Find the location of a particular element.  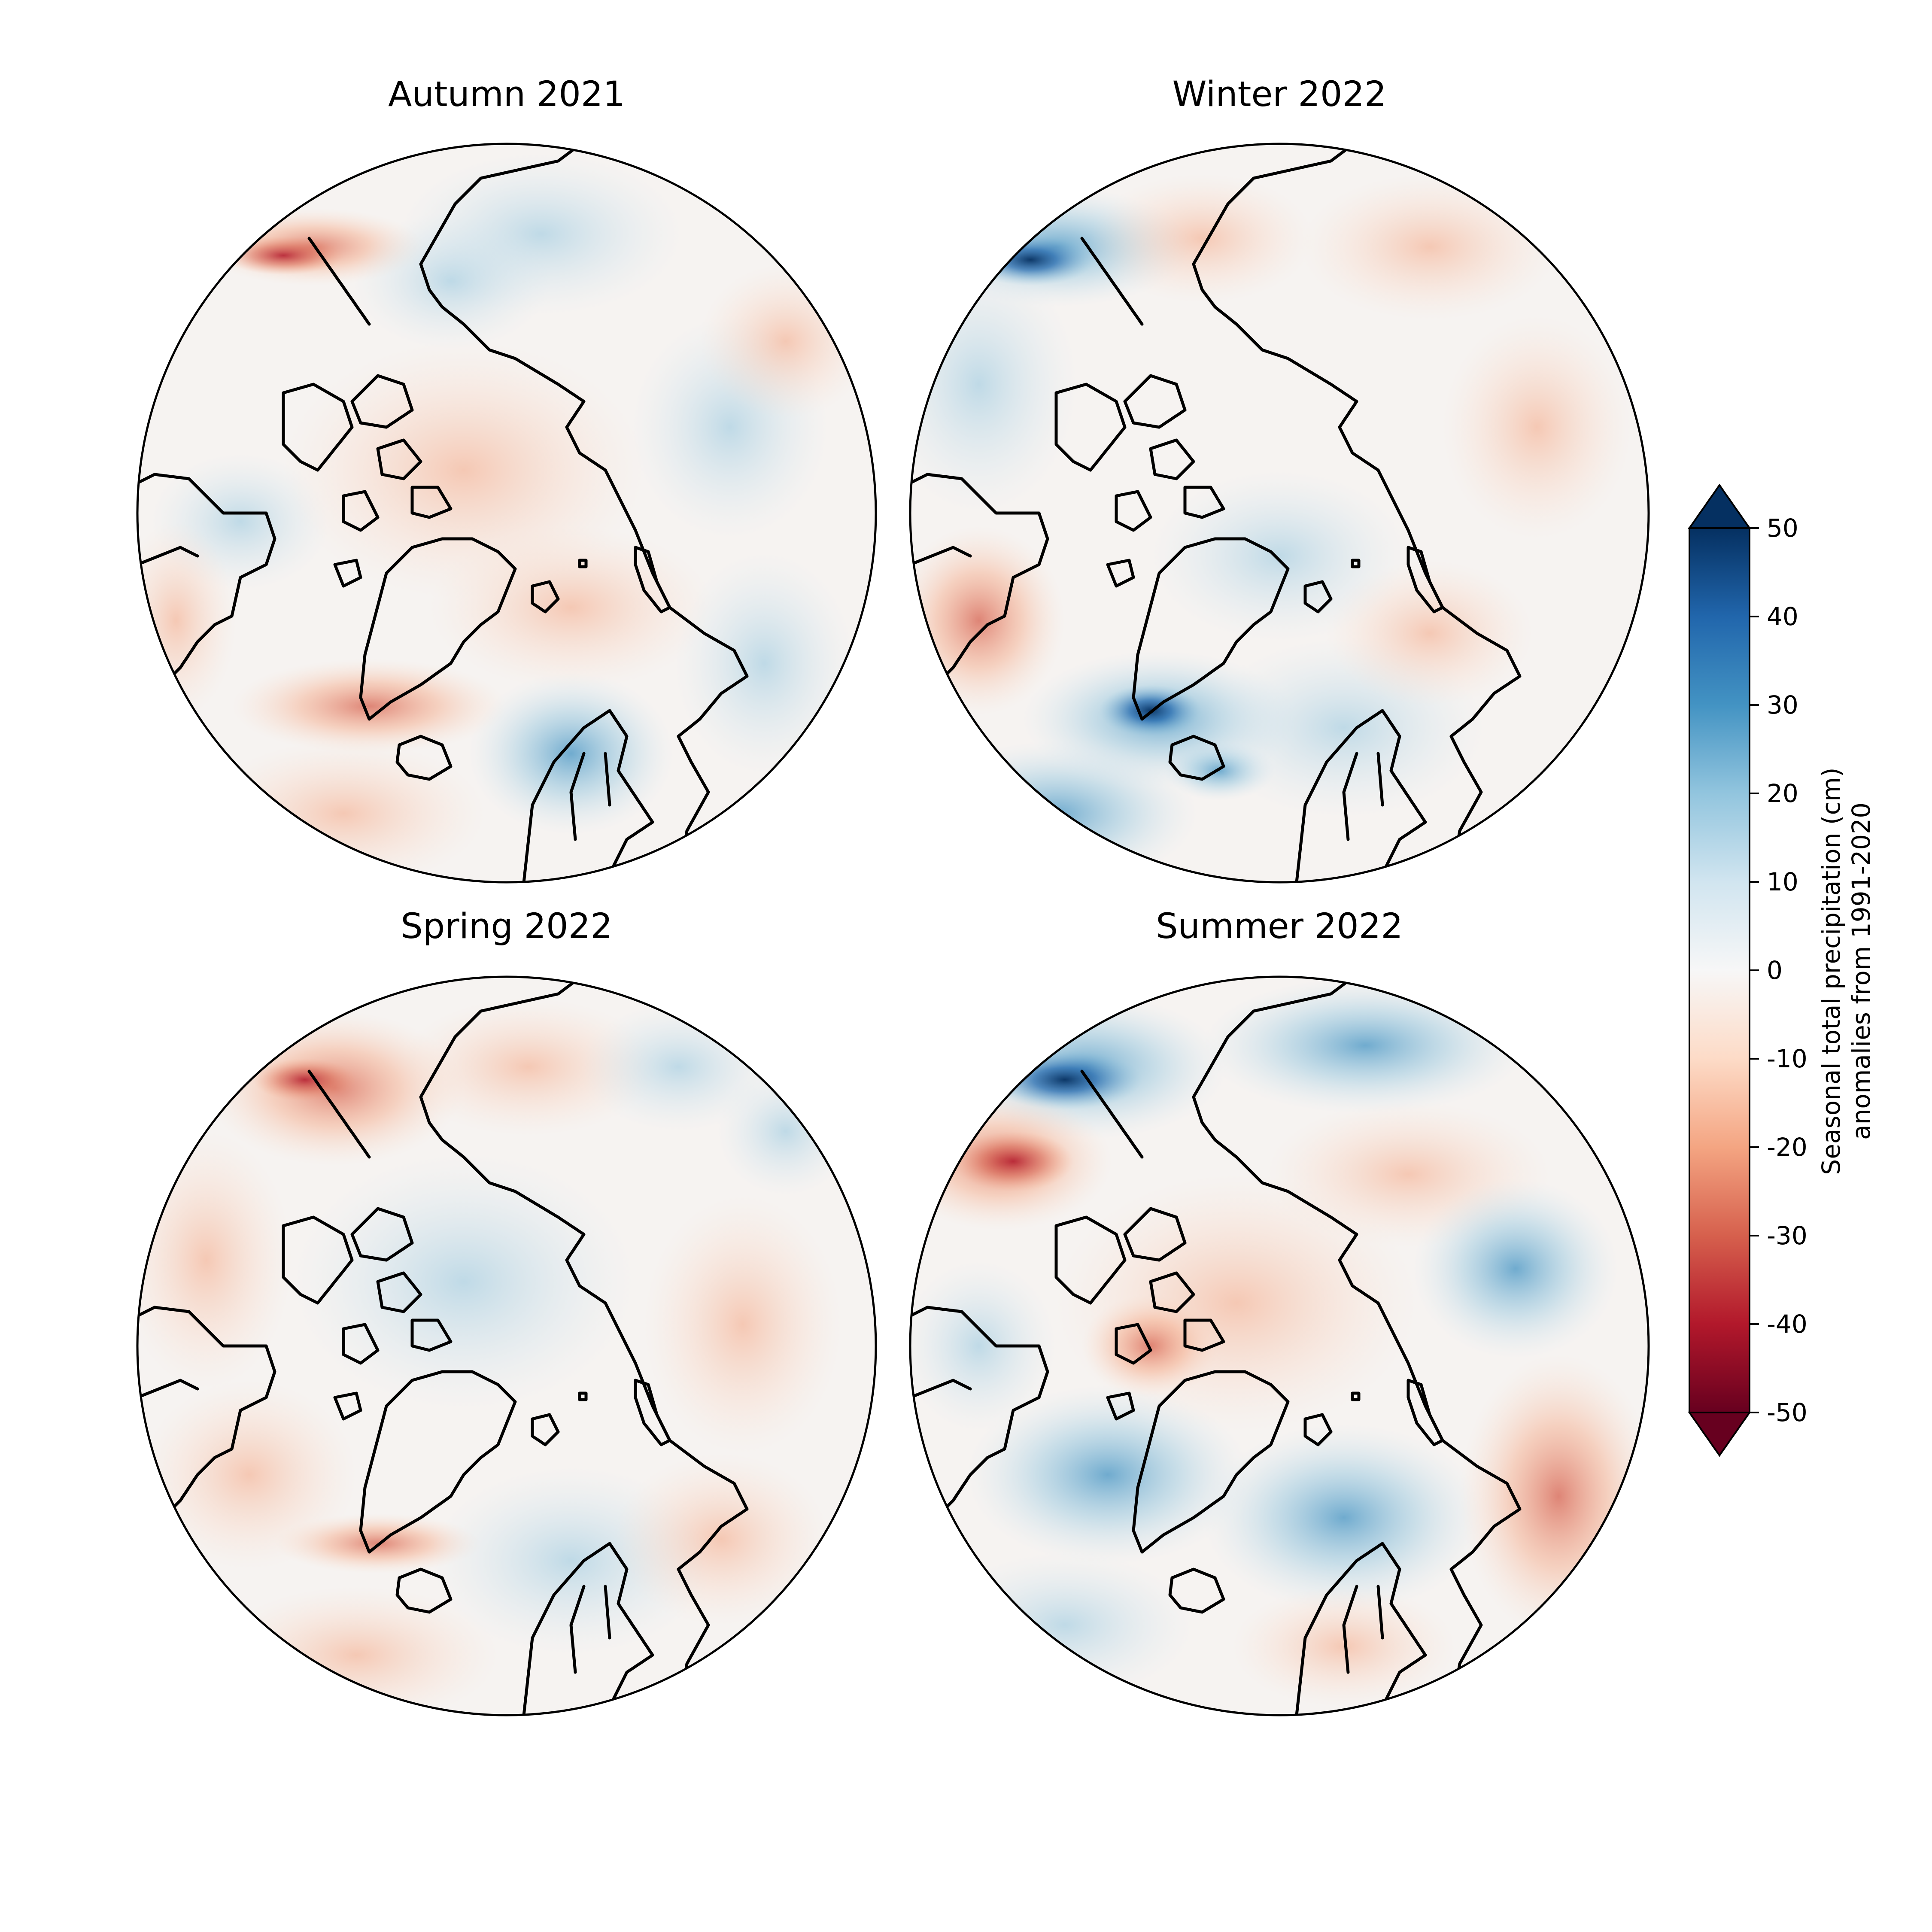

panel-title-autumn: Autumn 2021 is located at coordinates (507, 94).